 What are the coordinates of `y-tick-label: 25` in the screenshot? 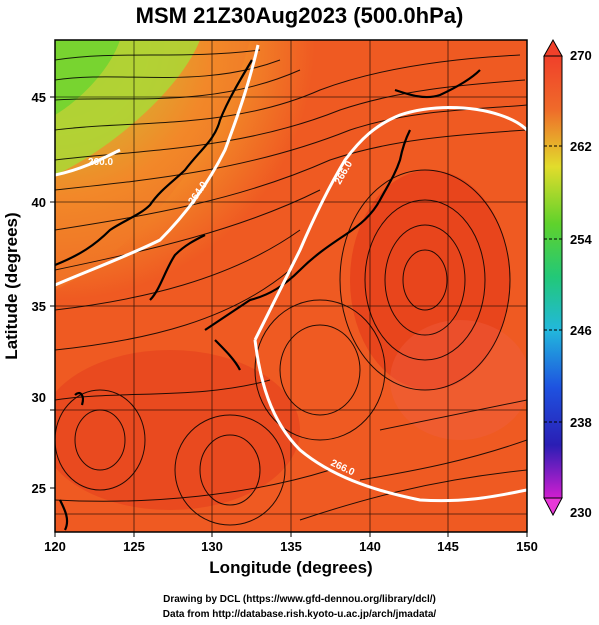 It's located at (39, 488).